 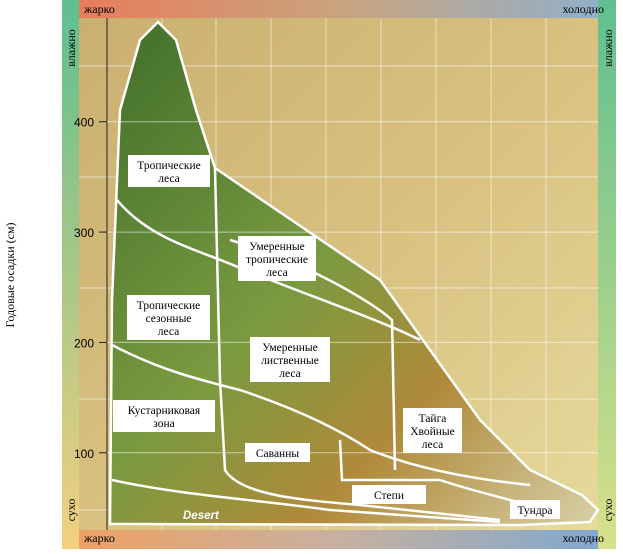 What do you see at coordinates (334, 539) in the screenshot?
I see `frame-bottom` at bounding box center [334, 539].